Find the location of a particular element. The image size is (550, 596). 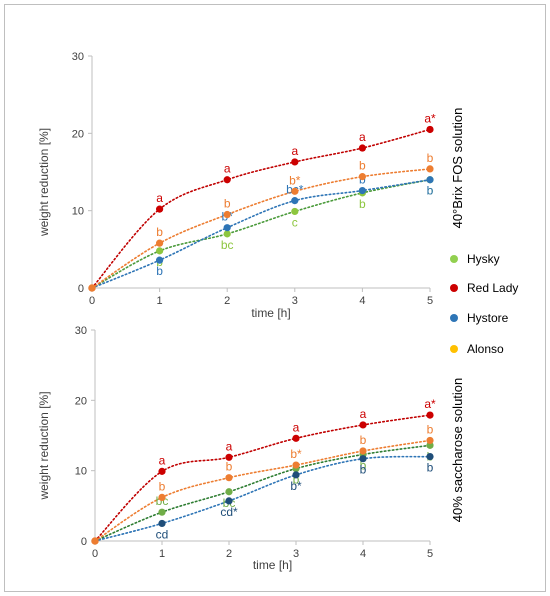

y-tick-label: 30 is located at coordinates (78, 57).